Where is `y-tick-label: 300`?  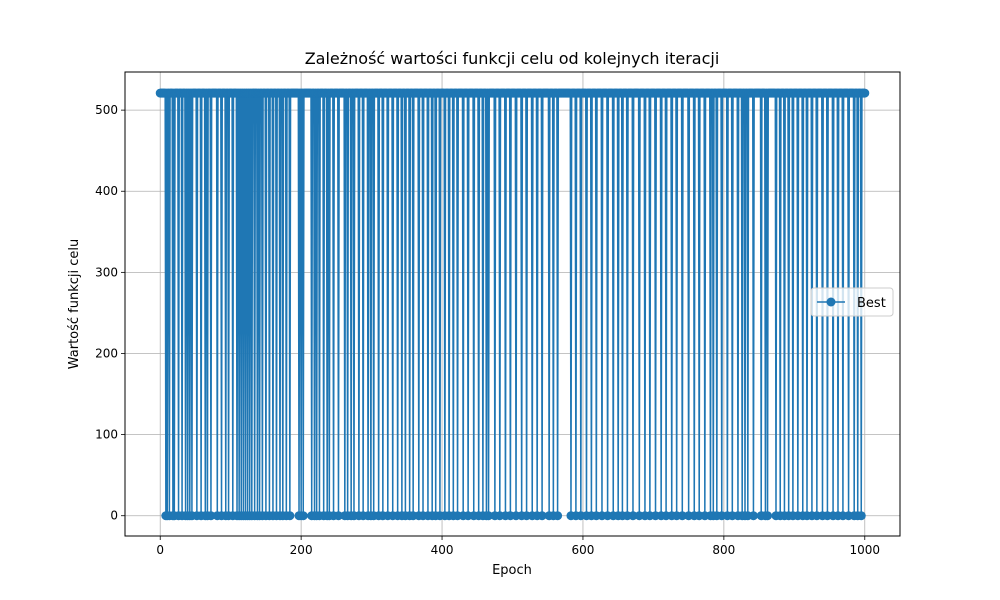 y-tick-label: 300 is located at coordinates (106, 272).